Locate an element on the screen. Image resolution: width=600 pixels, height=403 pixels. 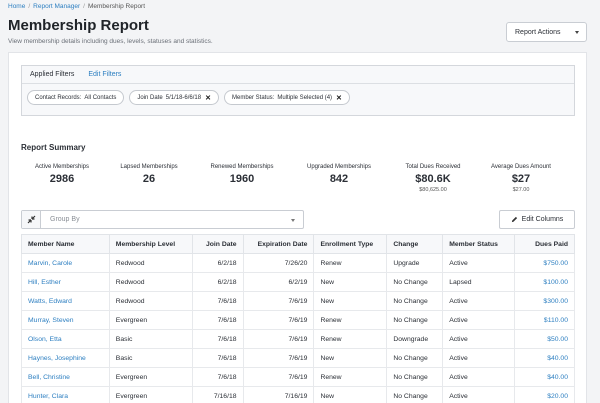
applied-filters-label: Applied Filters is located at coordinates (52, 74).